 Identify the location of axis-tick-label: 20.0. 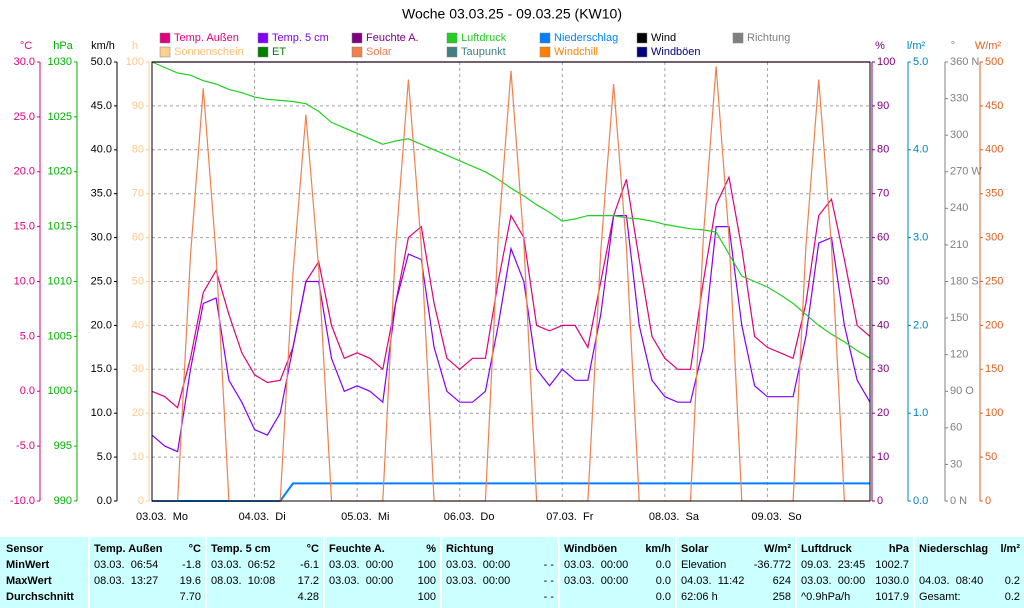
(101, 325).